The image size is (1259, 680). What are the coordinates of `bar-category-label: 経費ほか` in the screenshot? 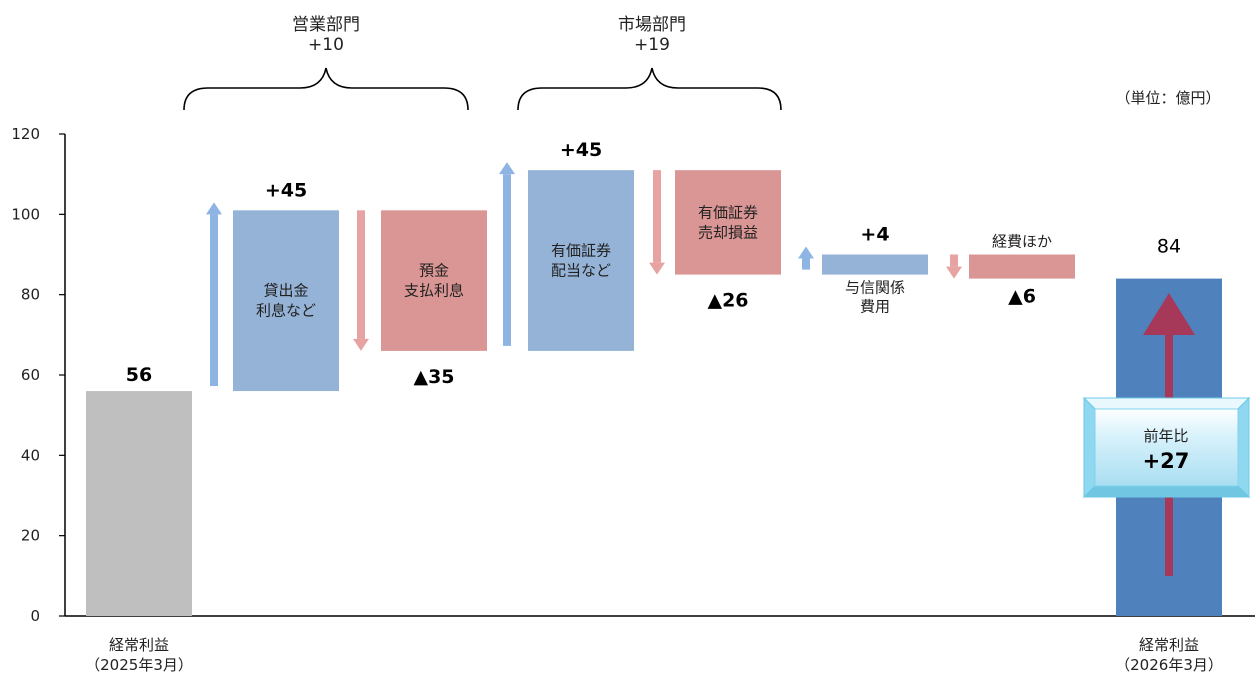 It's located at (1022, 242).